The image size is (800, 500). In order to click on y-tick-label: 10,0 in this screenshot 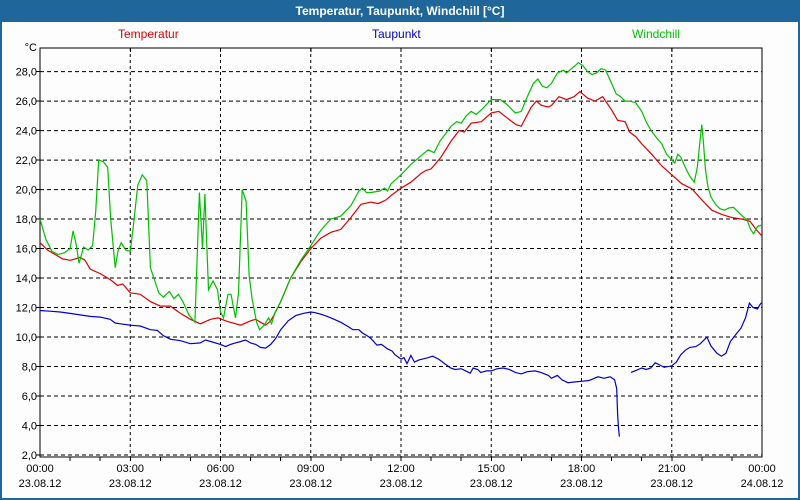, I will do `click(26, 338)`.